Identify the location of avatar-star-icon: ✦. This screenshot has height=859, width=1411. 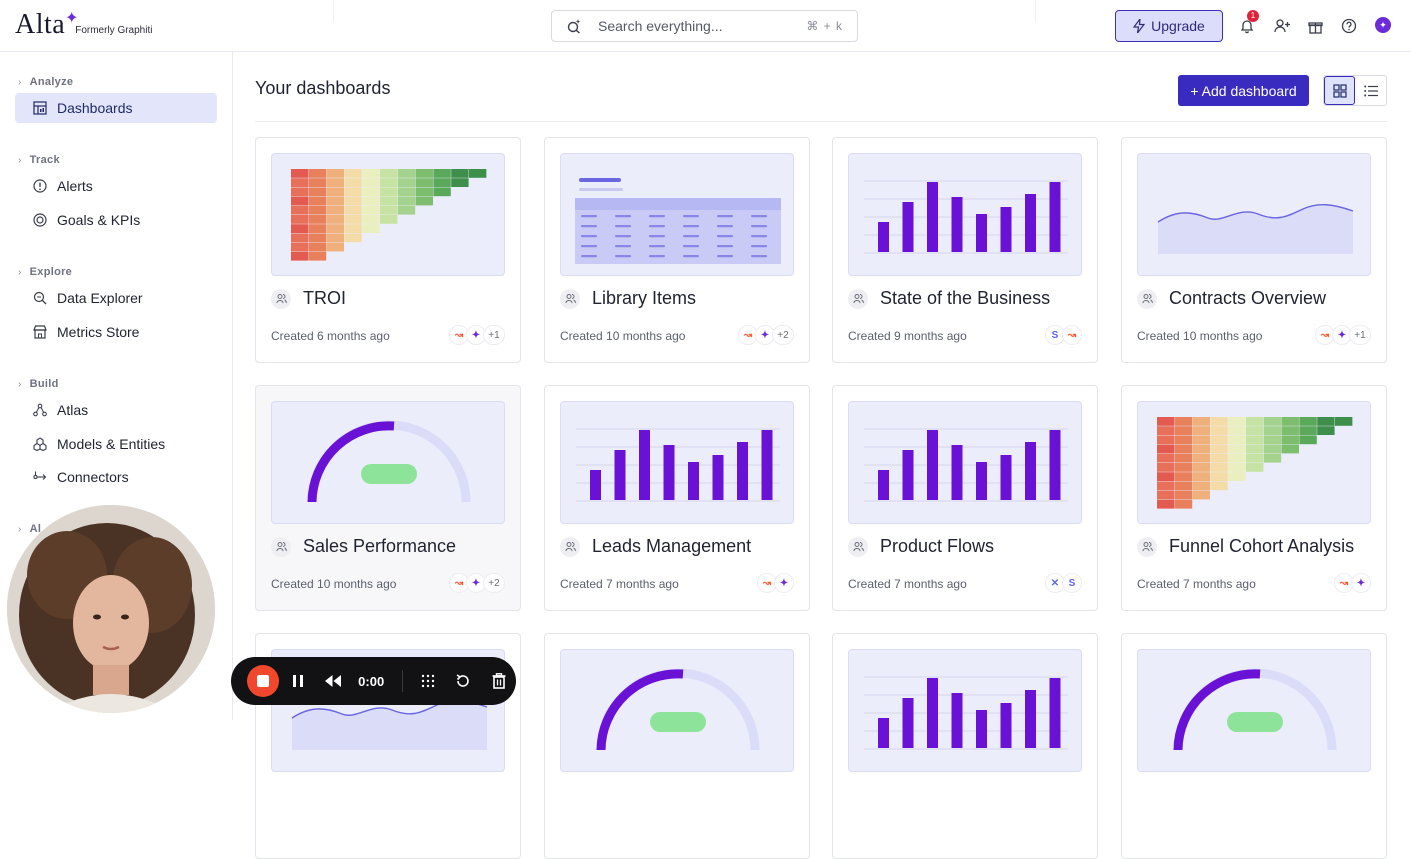
(1383, 24).